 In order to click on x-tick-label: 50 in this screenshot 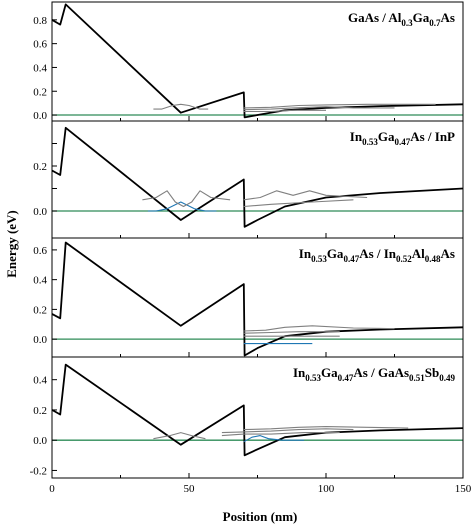, I will do `click(190, 489)`.